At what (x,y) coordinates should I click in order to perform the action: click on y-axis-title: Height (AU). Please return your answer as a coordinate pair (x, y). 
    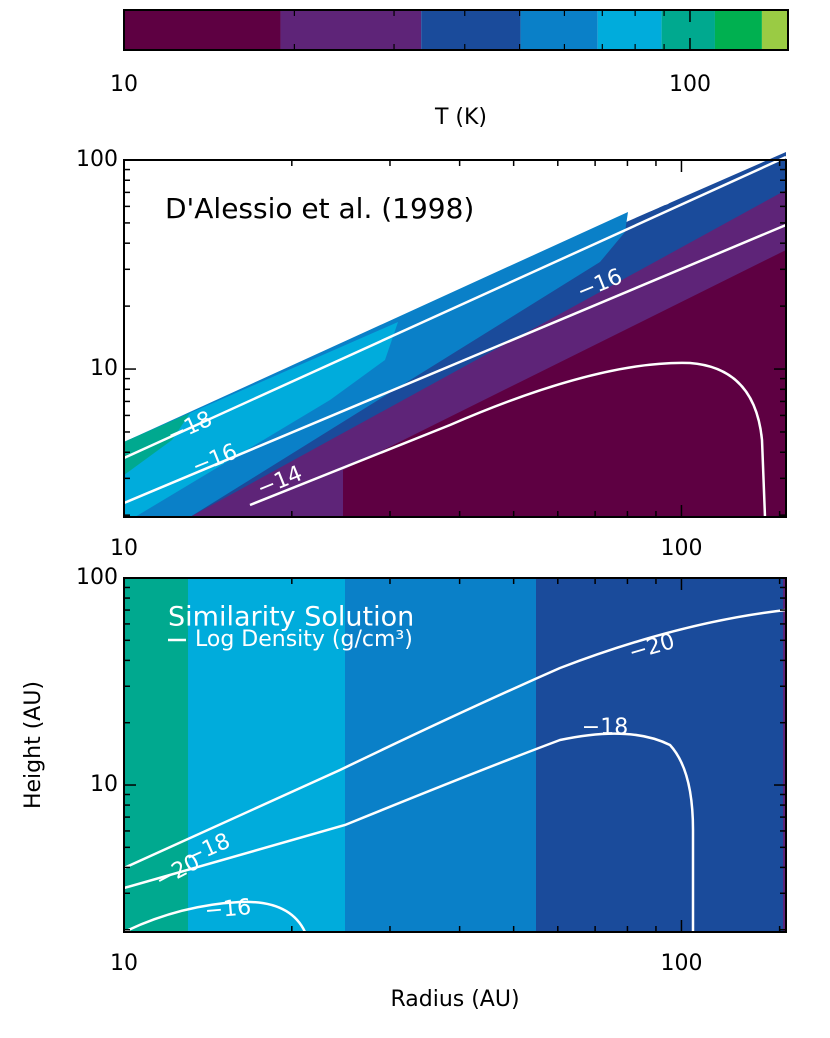
    Looking at the image, I should click on (33, 745).